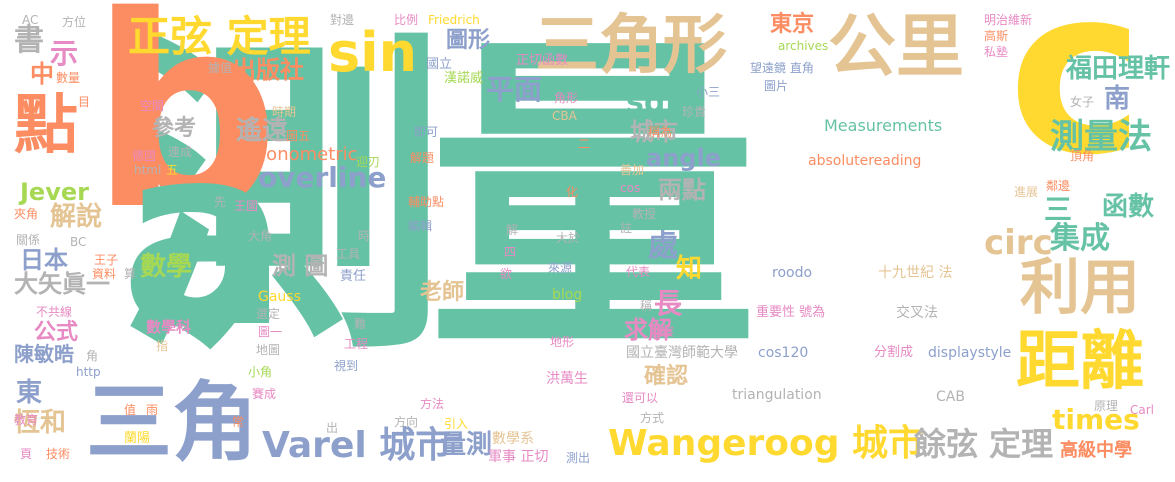 The height and width of the screenshot is (482, 1175). I want to click on word: 來源, so click(560, 268).